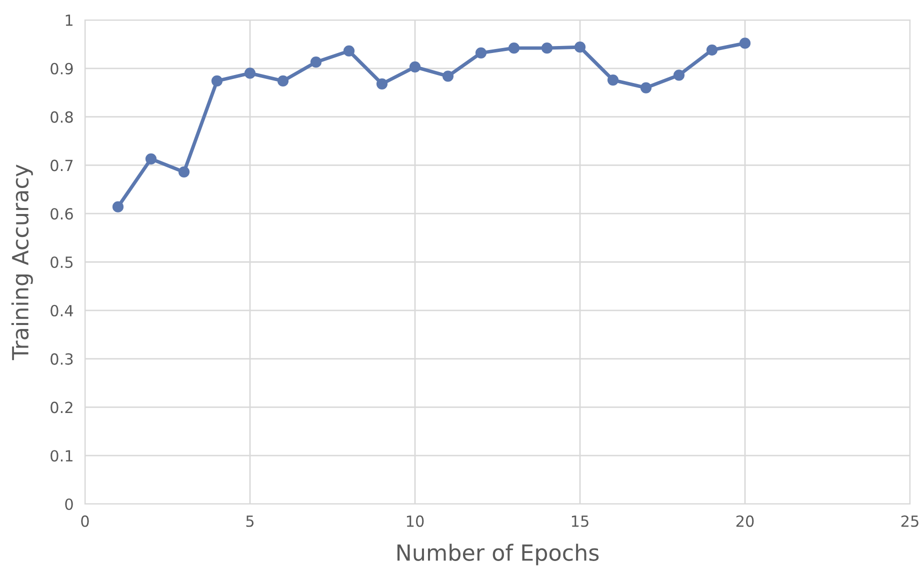 This screenshot has height=577, width=921. I want to click on x-tick-label: 20, so click(745, 521).